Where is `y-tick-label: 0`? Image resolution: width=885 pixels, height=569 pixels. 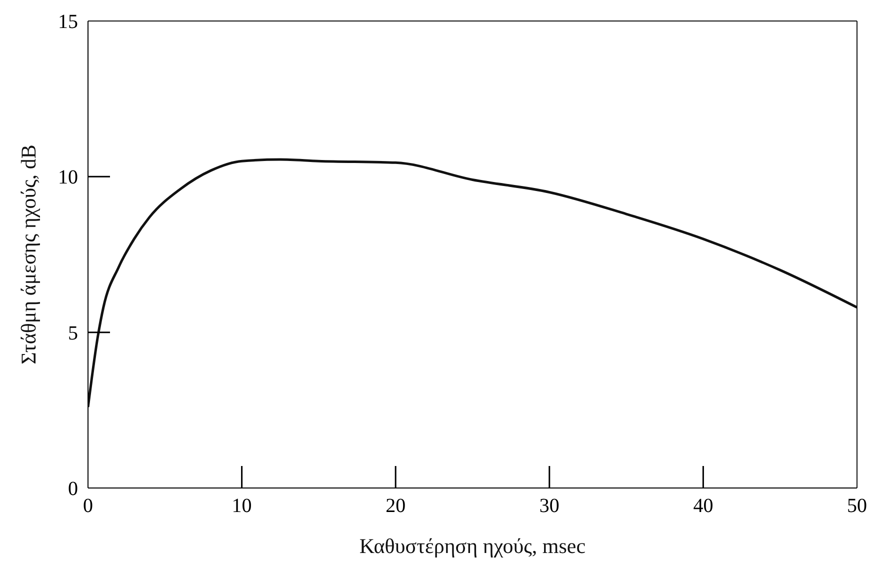
y-tick-label: 0 is located at coordinates (73, 489).